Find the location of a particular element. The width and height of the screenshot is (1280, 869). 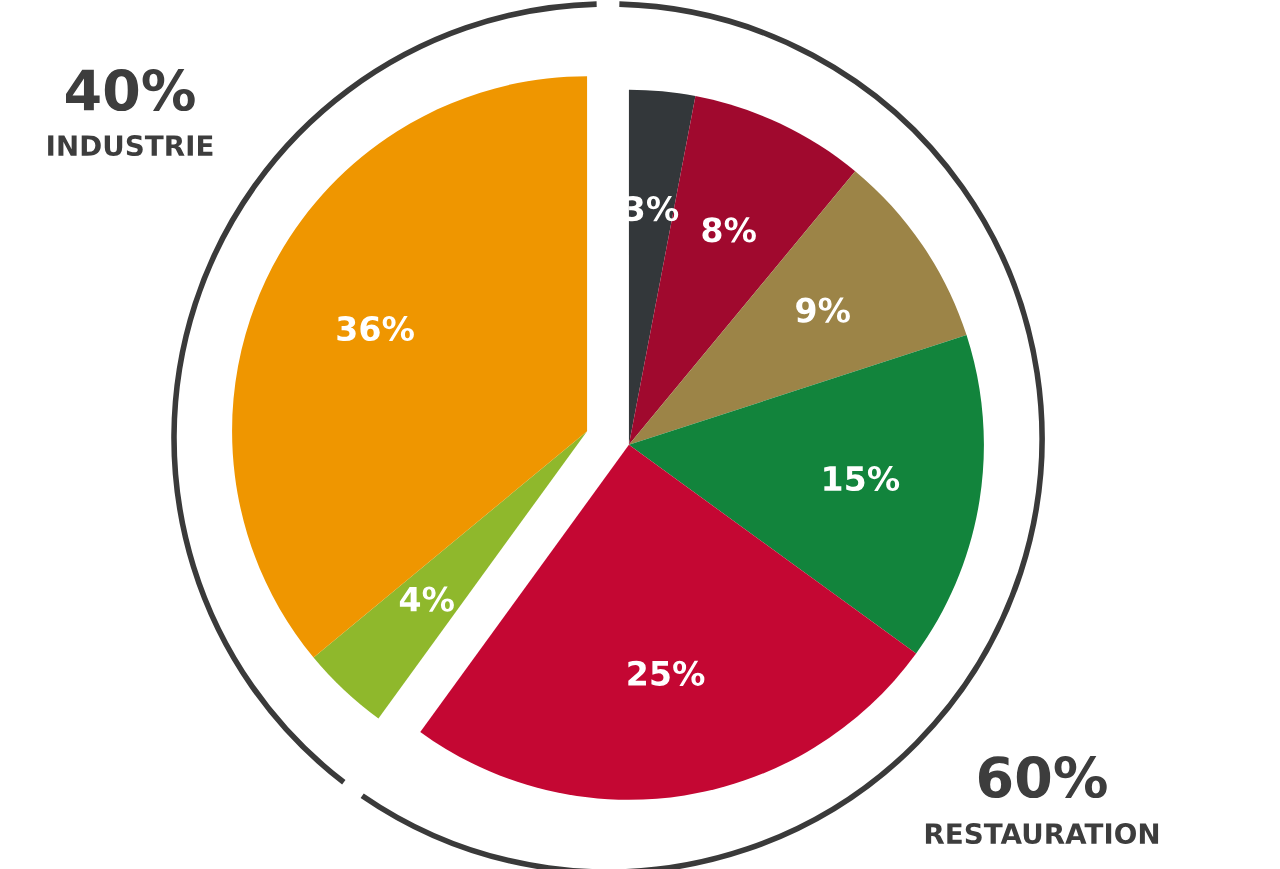

text: RESTAURATION is located at coordinates (1042, 834).